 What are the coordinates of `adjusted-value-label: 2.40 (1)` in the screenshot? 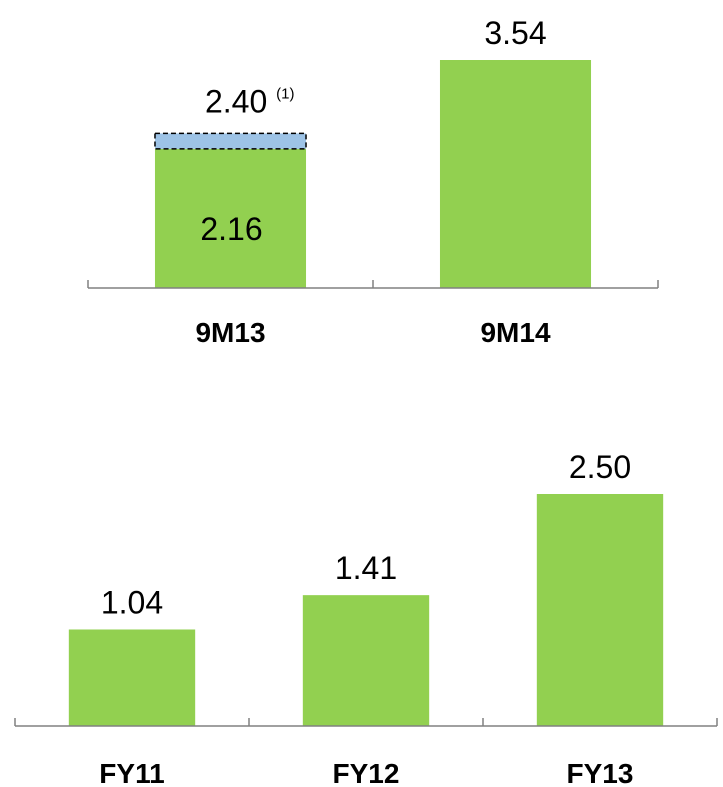 It's located at (250, 101).